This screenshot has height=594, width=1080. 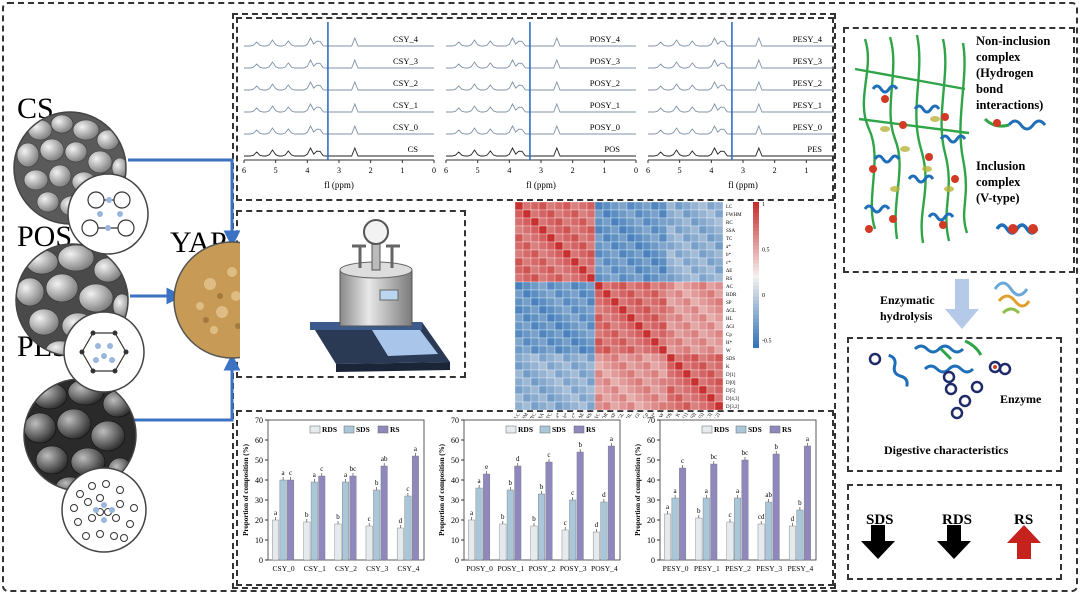 What do you see at coordinates (605, 105) in the screenshot?
I see `nmr-trace-label: POSY_1` at bounding box center [605, 105].